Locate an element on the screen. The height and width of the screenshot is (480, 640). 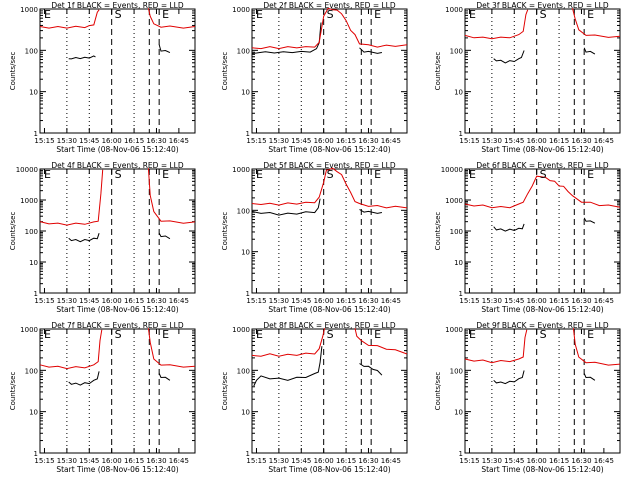
panel-title: Det 2f BLACK = Events, RED = LLD is located at coordinates (329, 5).